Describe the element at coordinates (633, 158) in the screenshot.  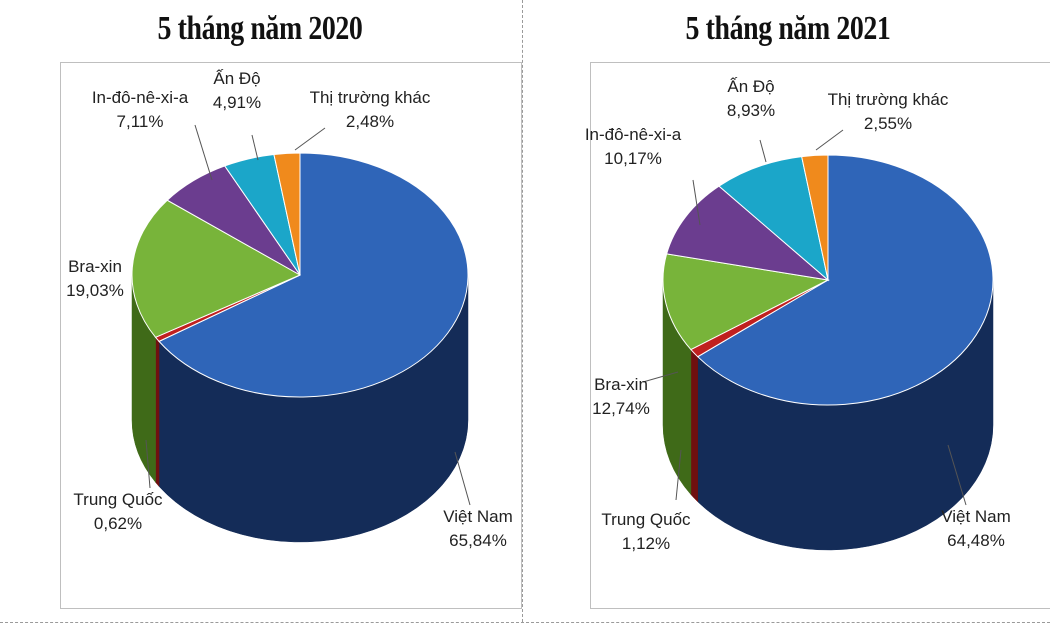
I see `slice-value-3: 10,17%` at that location.